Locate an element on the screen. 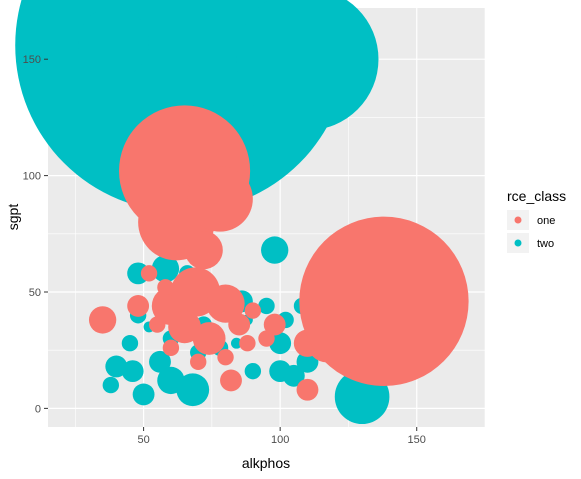 The image size is (581, 479). y-tick-label: 150 is located at coordinates (32, 60).